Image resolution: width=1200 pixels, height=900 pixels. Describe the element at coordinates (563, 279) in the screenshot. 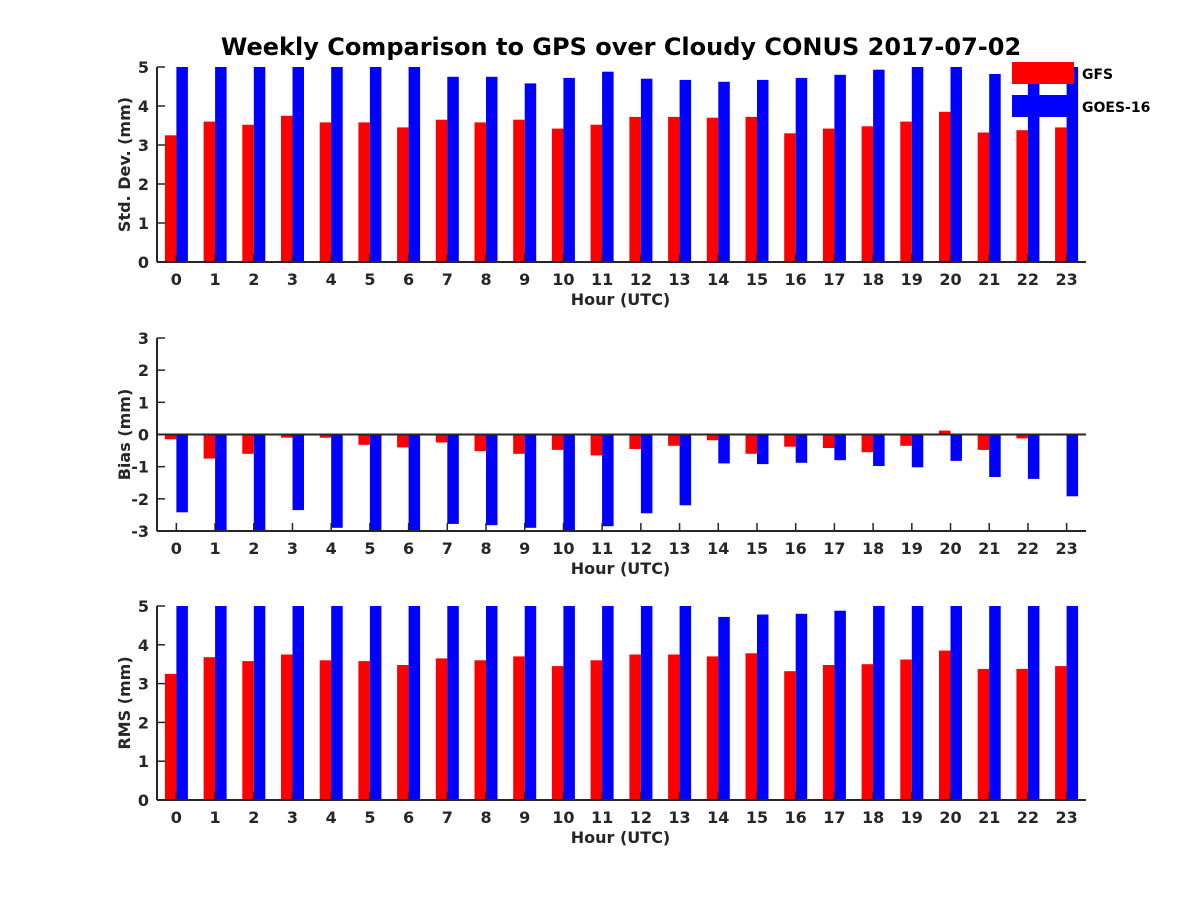

I see `x-tick-label-std-dev-10: 10` at that location.